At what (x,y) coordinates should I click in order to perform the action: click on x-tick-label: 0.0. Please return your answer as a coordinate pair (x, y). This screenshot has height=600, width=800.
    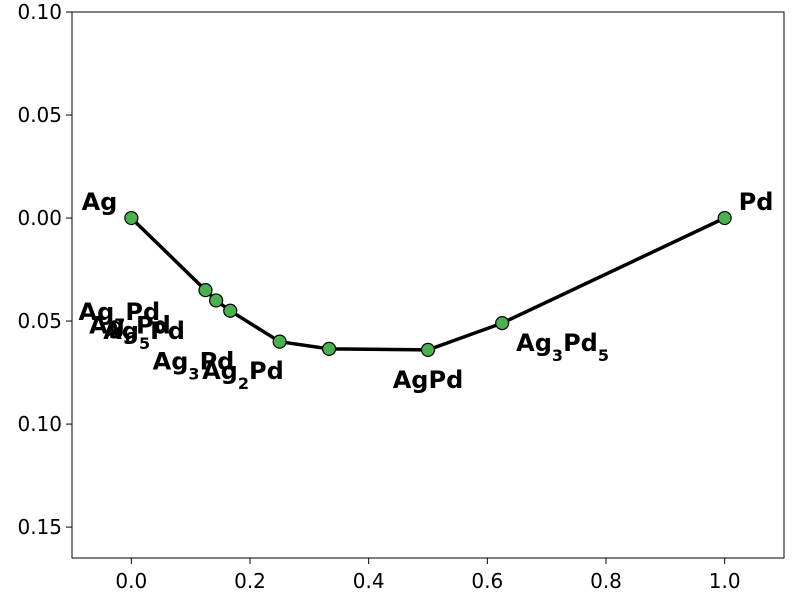
    Looking at the image, I should click on (131, 581).